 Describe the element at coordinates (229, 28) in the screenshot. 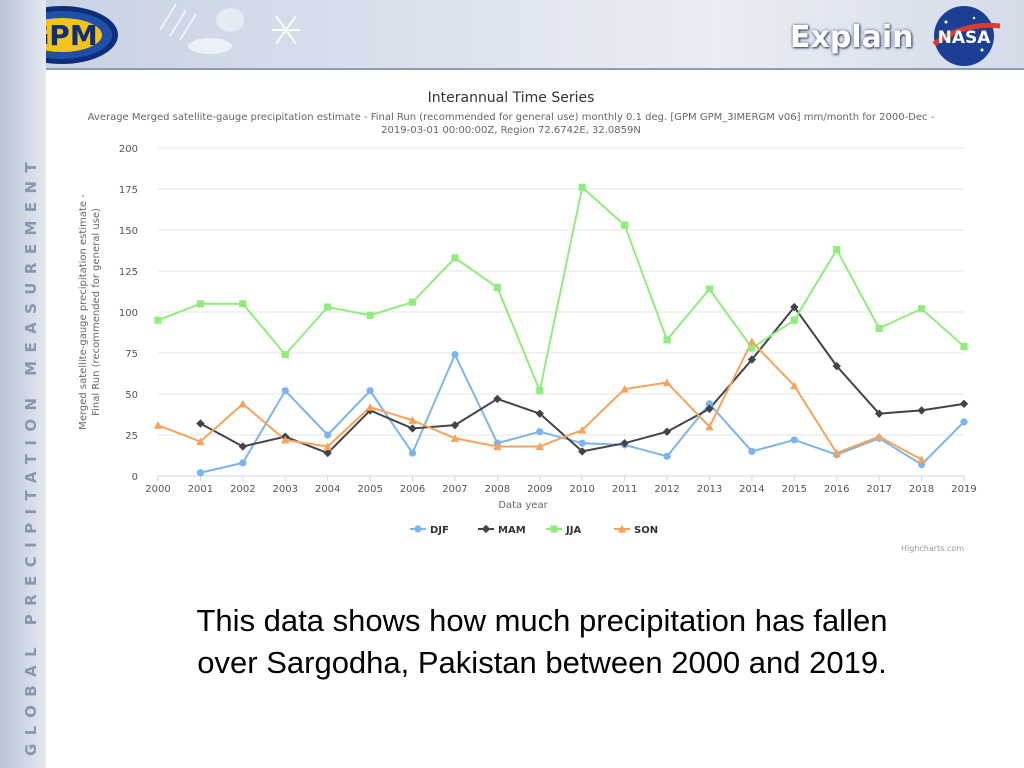

I see `weather-decoration` at that location.